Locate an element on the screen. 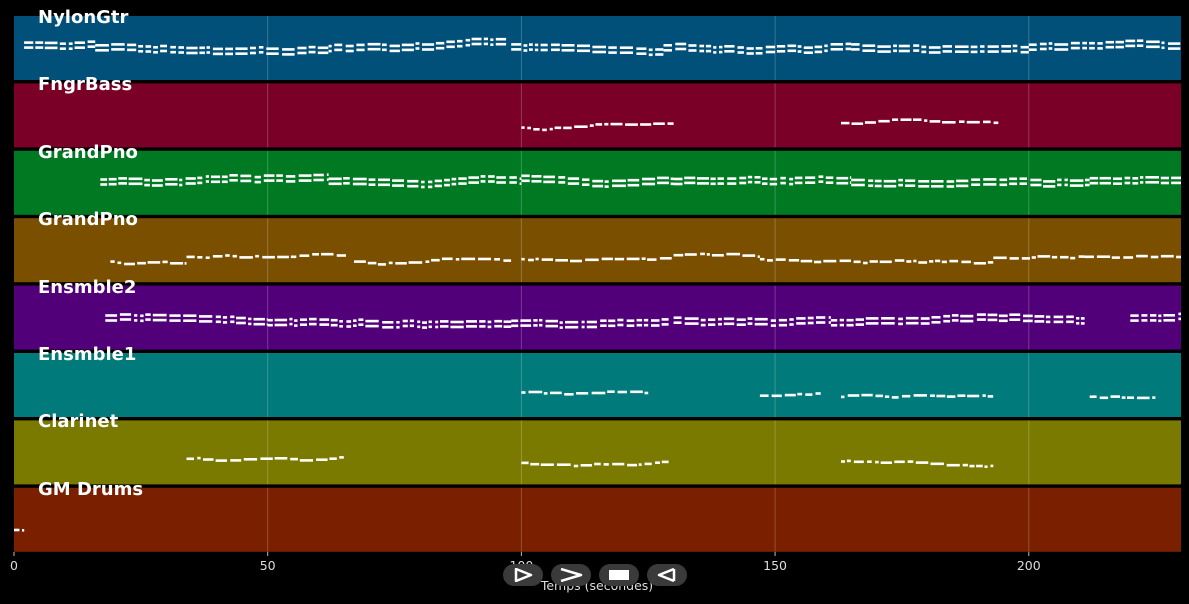  stop-icon is located at coordinates (619, 575).